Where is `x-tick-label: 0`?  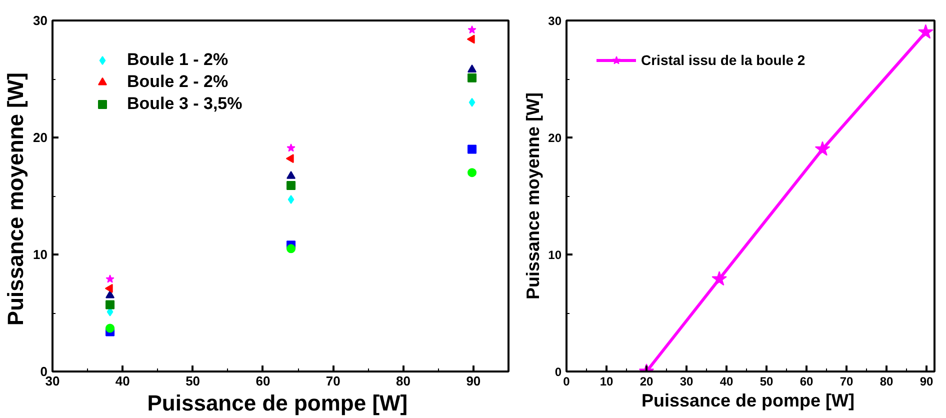
x-tick-label: 0 is located at coordinates (566, 381).